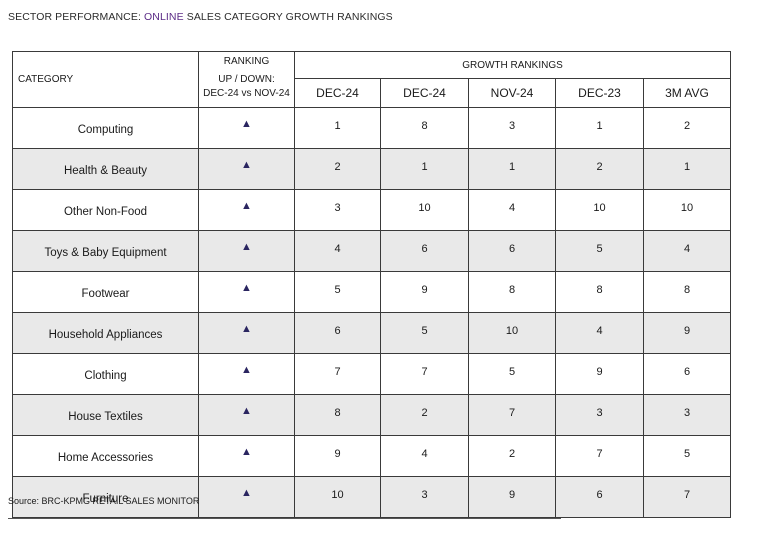  What do you see at coordinates (164, 17) in the screenshot?
I see `title-accent: ONLINE` at bounding box center [164, 17].